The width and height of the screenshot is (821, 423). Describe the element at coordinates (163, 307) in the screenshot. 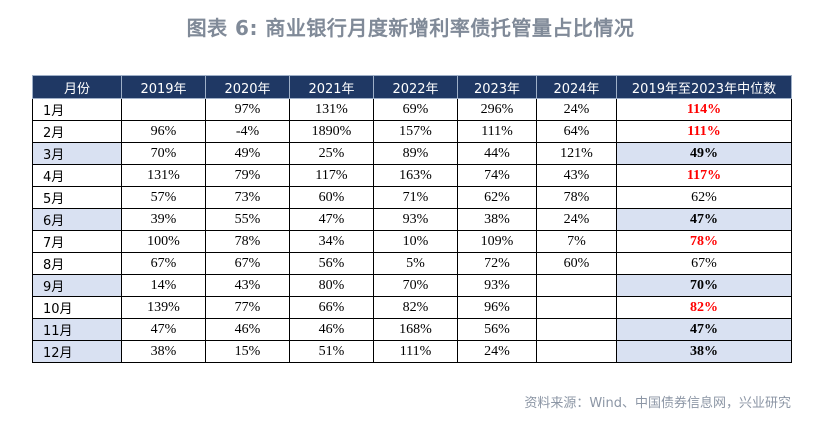

I see `value-cell: 139%` at that location.